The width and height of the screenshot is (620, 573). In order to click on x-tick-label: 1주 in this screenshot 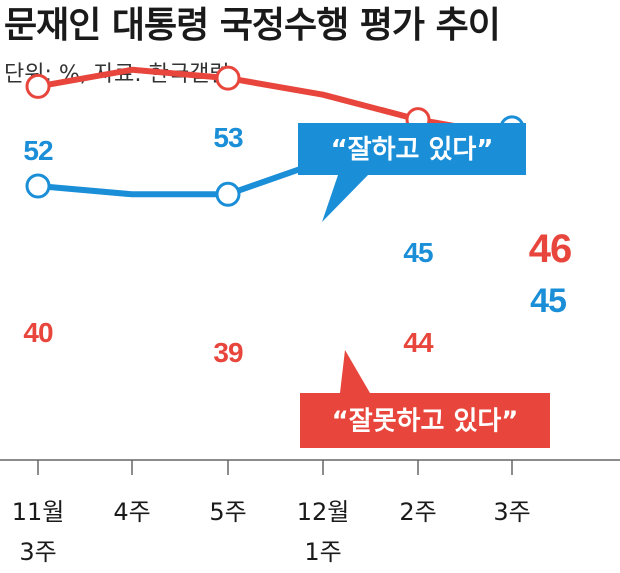, I will do `click(322, 552)`.